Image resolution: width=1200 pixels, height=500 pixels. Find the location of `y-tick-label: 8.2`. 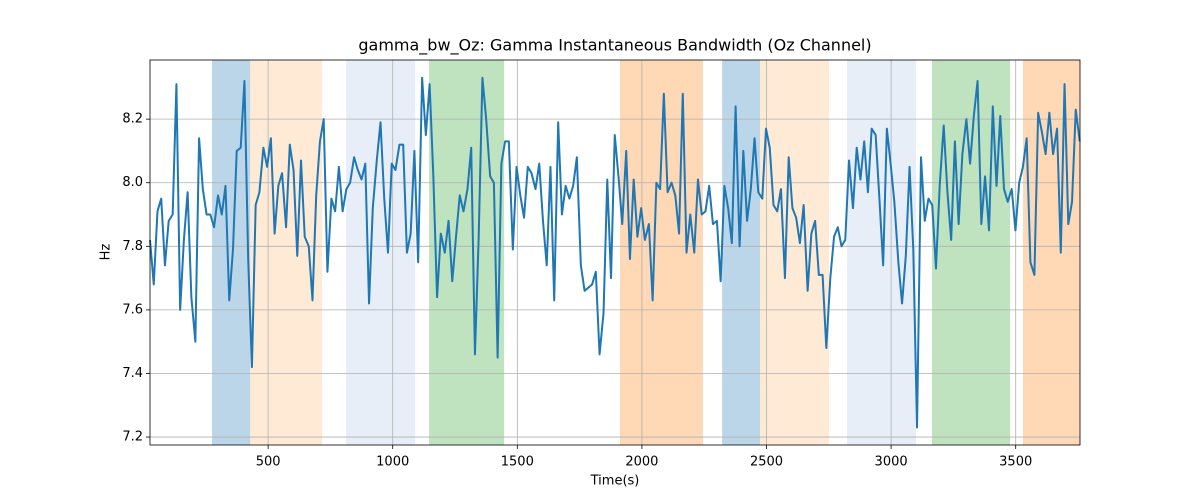

y-tick-label: 8.2 is located at coordinates (132, 119).